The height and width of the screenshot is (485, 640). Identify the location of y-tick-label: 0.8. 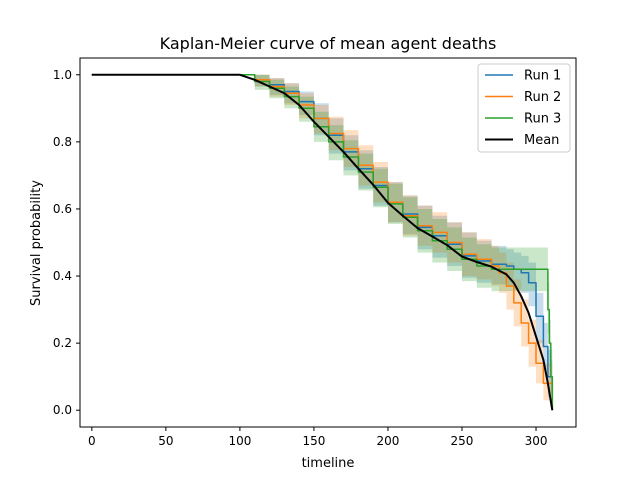
(62, 142).